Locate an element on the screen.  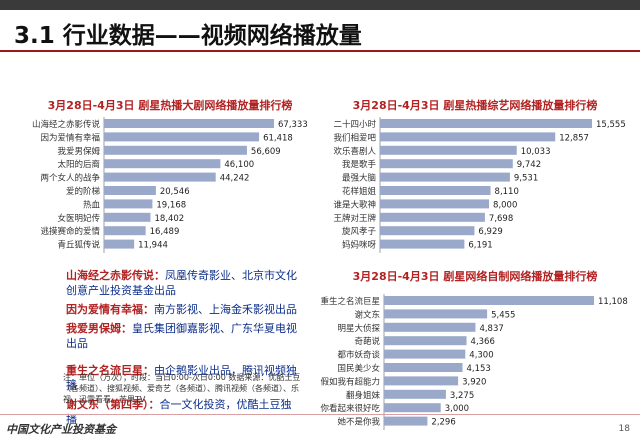
category-label: 都市妖奇谈 is located at coordinates (358, 355).